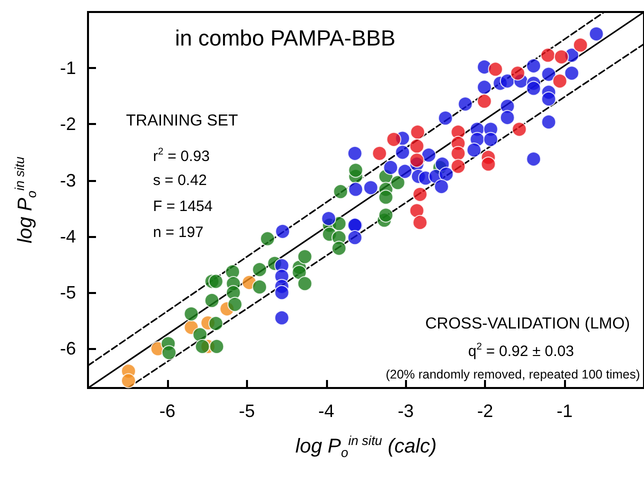  What do you see at coordinates (167, 411) in the screenshot?
I see `x-tick-label: -6` at bounding box center [167, 411].